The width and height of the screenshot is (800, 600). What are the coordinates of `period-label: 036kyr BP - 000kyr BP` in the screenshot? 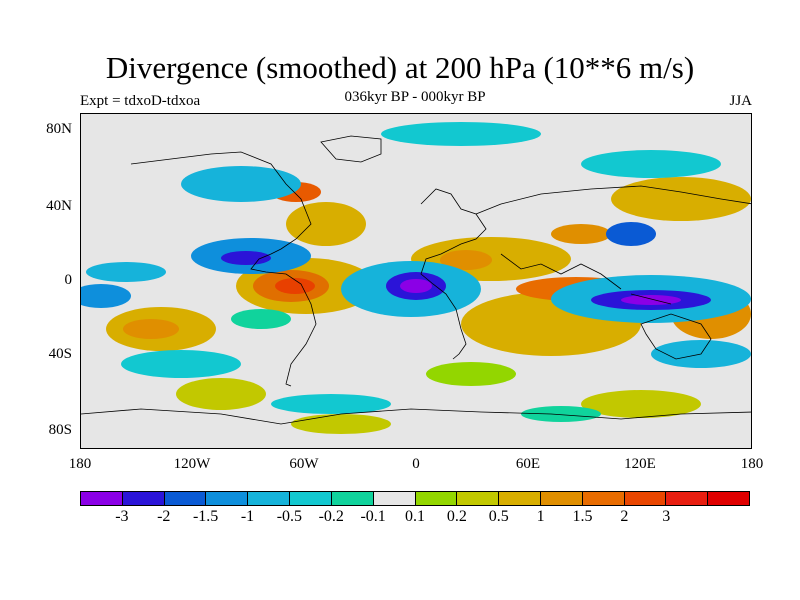 It's located at (415, 97).